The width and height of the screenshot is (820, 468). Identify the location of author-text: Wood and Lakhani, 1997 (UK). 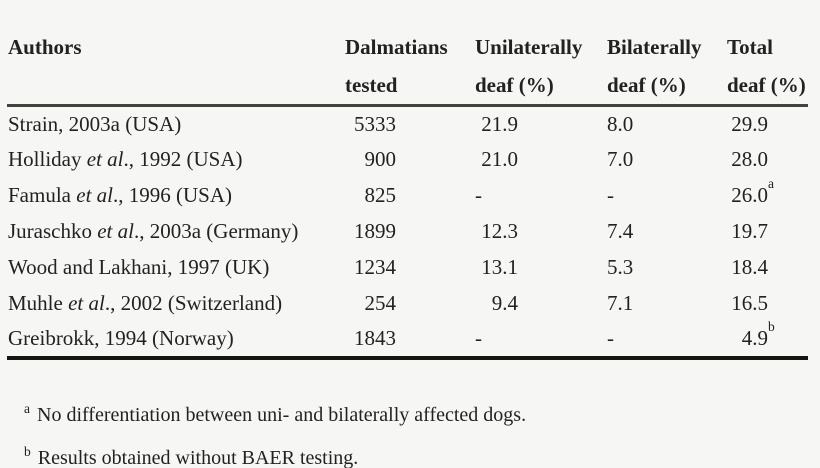
(139, 267).